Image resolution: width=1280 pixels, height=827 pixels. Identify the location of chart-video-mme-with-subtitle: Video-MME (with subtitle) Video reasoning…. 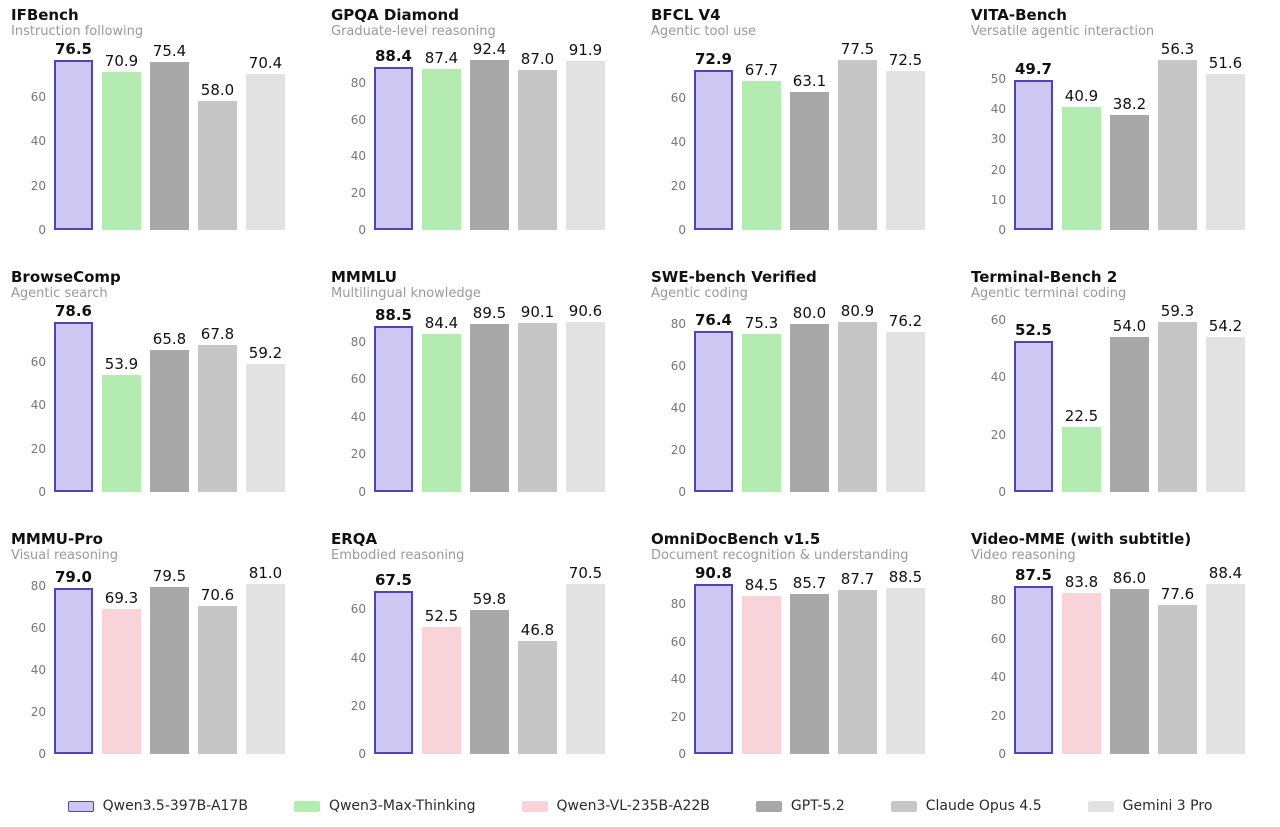
(1125, 655).